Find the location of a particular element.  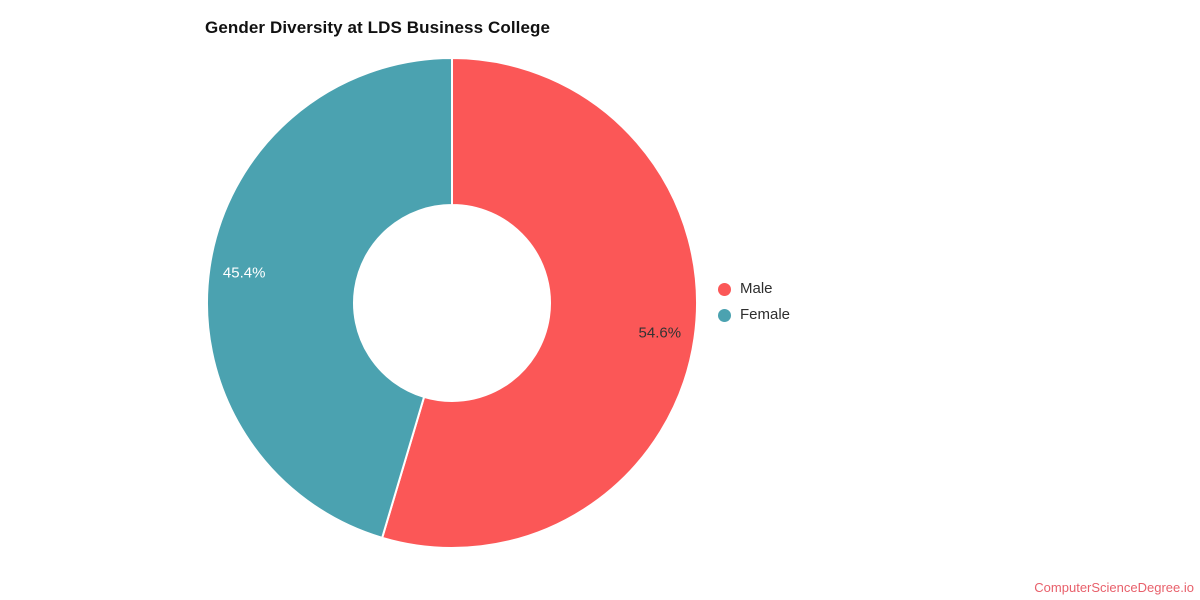

legend-swatch-male-icon is located at coordinates (724, 289).